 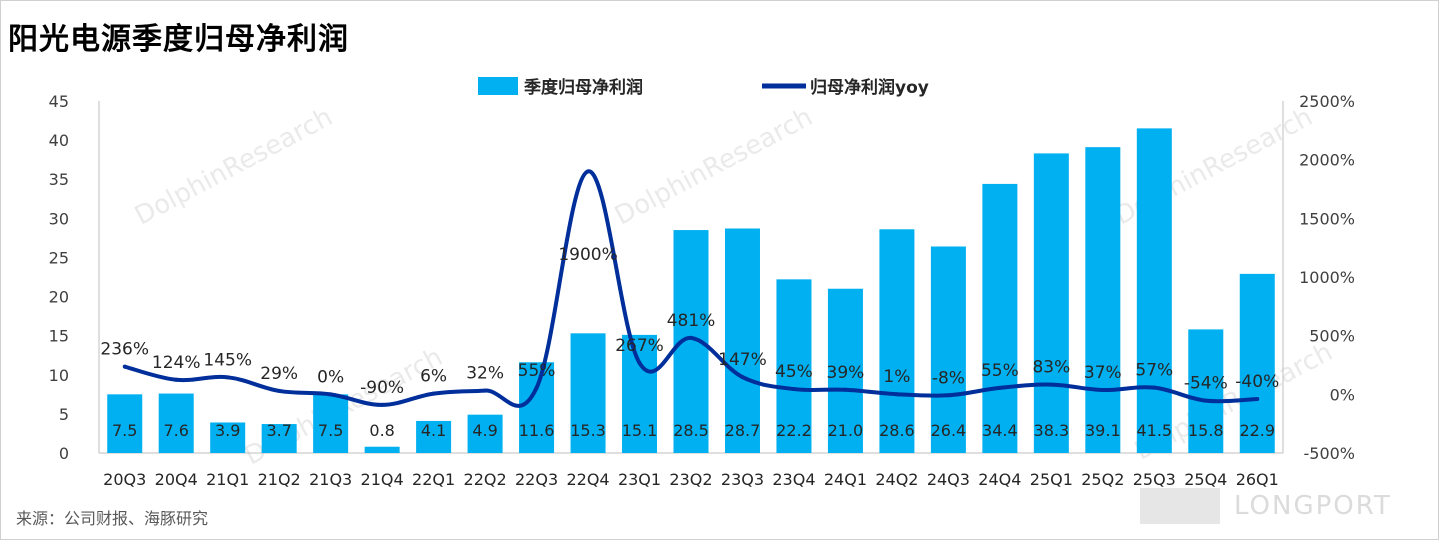 What do you see at coordinates (498, 86) in the screenshot?
I see `legend-bar-swatch` at bounding box center [498, 86].